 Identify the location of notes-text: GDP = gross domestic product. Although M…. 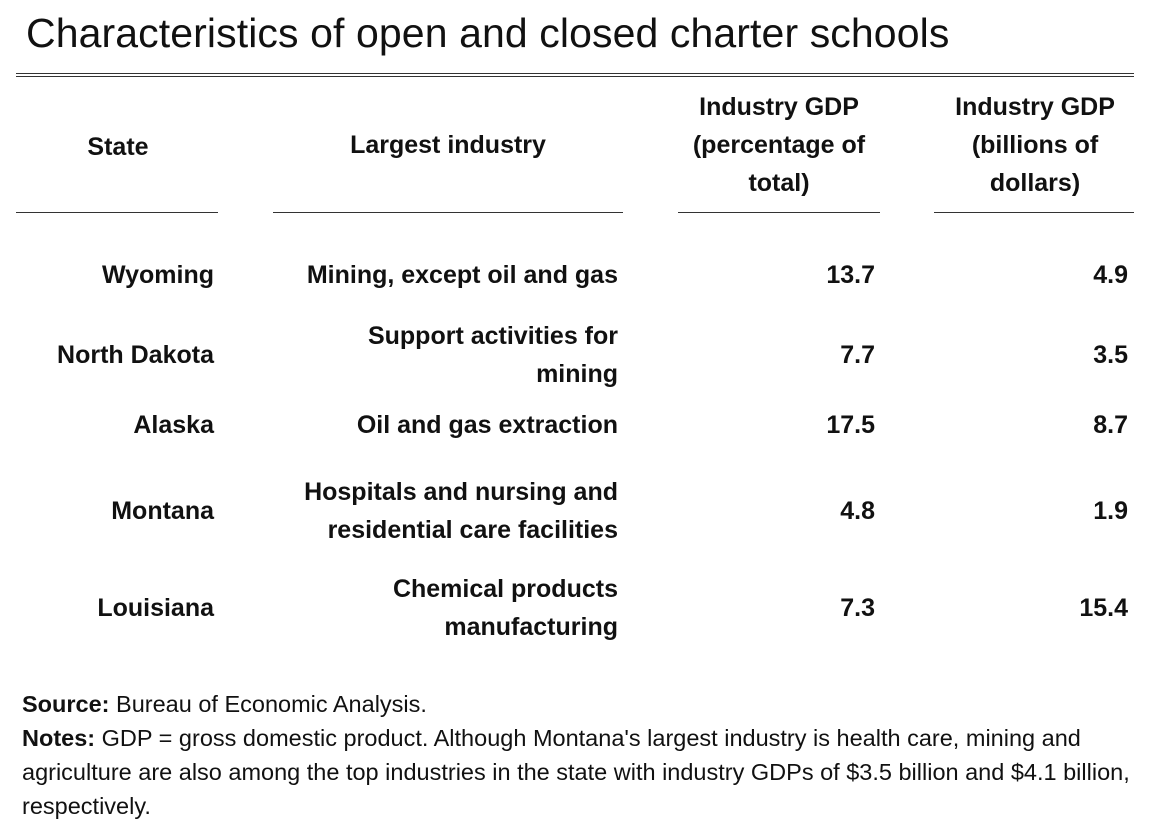
(576, 772).